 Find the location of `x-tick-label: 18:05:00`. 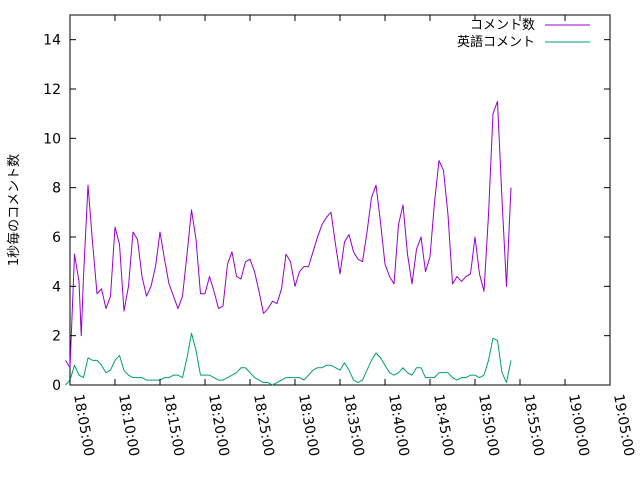

x-tick-label: 18:05:00 is located at coordinates (83, 425).